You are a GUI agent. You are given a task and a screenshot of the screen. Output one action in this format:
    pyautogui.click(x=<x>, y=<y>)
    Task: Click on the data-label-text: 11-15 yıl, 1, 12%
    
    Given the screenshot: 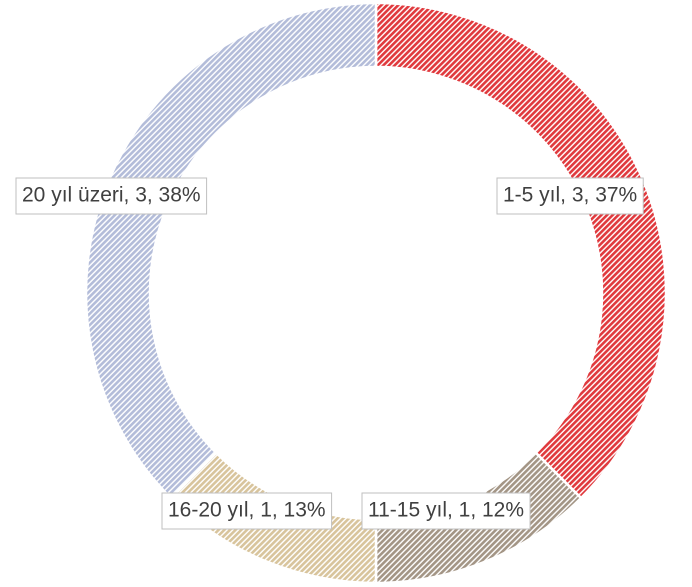 What is the action you would take?
    pyautogui.click(x=446, y=510)
    